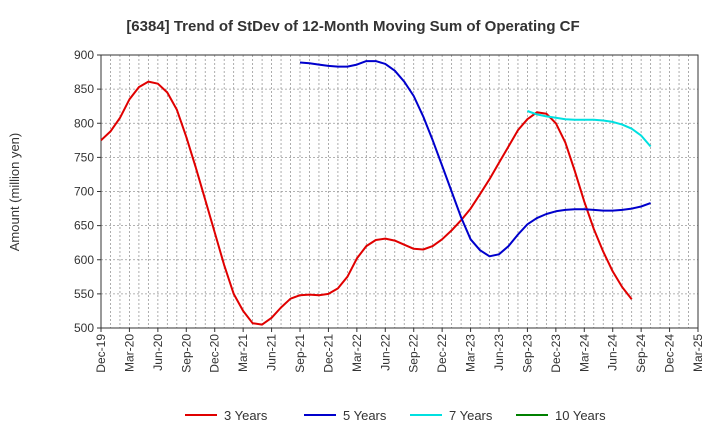 The height and width of the screenshot is (440, 720). Describe the element at coordinates (385, 352) in the screenshot. I see `x-tick-label: Jun-22` at that location.